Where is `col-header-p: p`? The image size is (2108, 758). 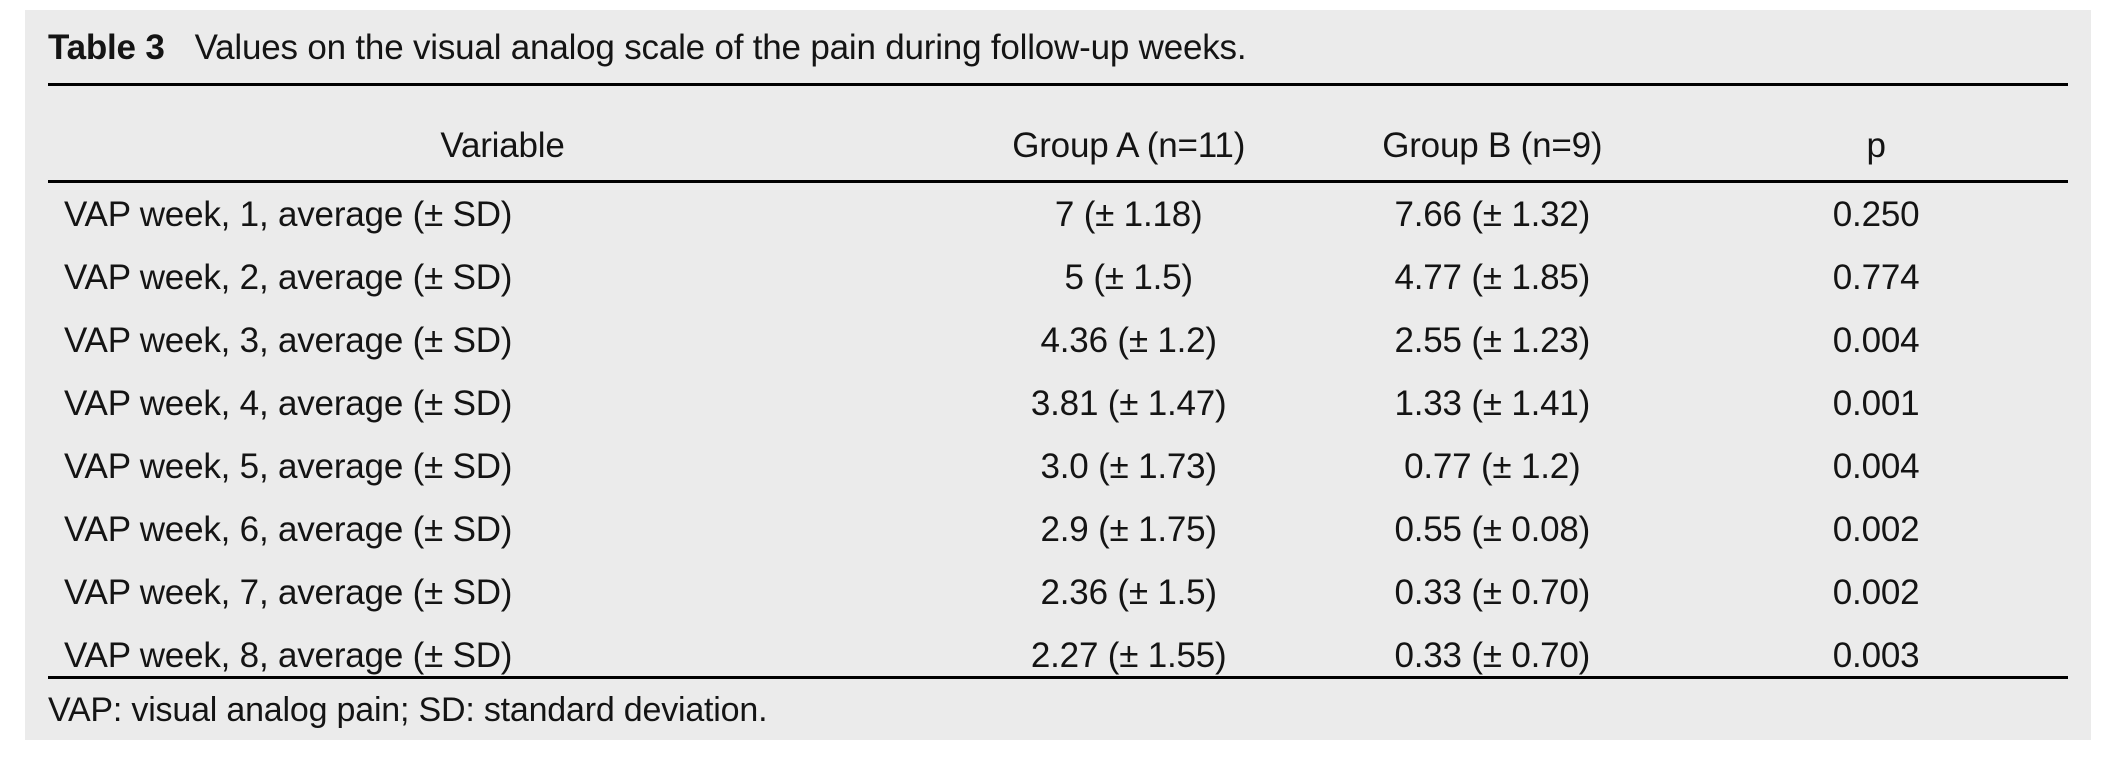
col-header-p: p is located at coordinates (1876, 134).